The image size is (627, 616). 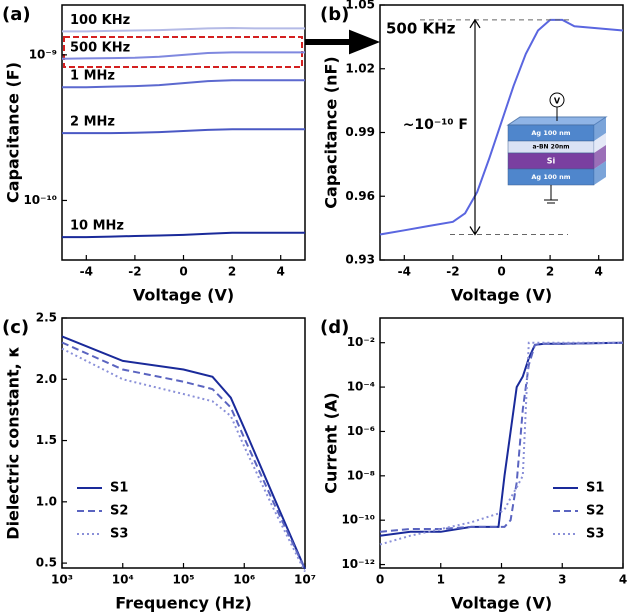 I want to click on y-tick-label: 10⁻⁹, so click(x=43, y=54).